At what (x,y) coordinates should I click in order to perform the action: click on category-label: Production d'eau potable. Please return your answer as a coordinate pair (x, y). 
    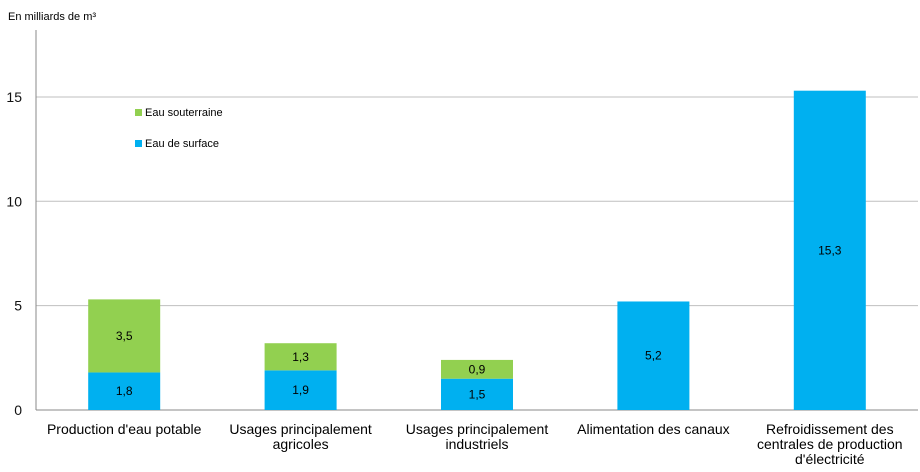
    Looking at the image, I should click on (124, 429).